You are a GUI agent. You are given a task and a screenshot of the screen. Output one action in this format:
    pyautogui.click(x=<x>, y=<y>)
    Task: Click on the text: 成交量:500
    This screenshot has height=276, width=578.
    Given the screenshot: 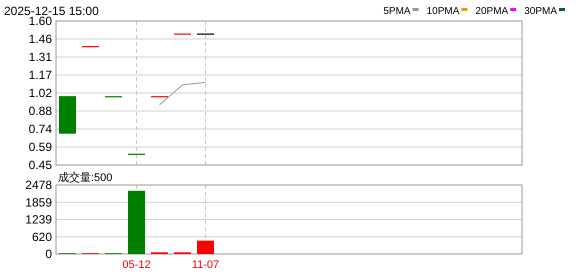 What is the action you would take?
    pyautogui.click(x=85, y=177)
    